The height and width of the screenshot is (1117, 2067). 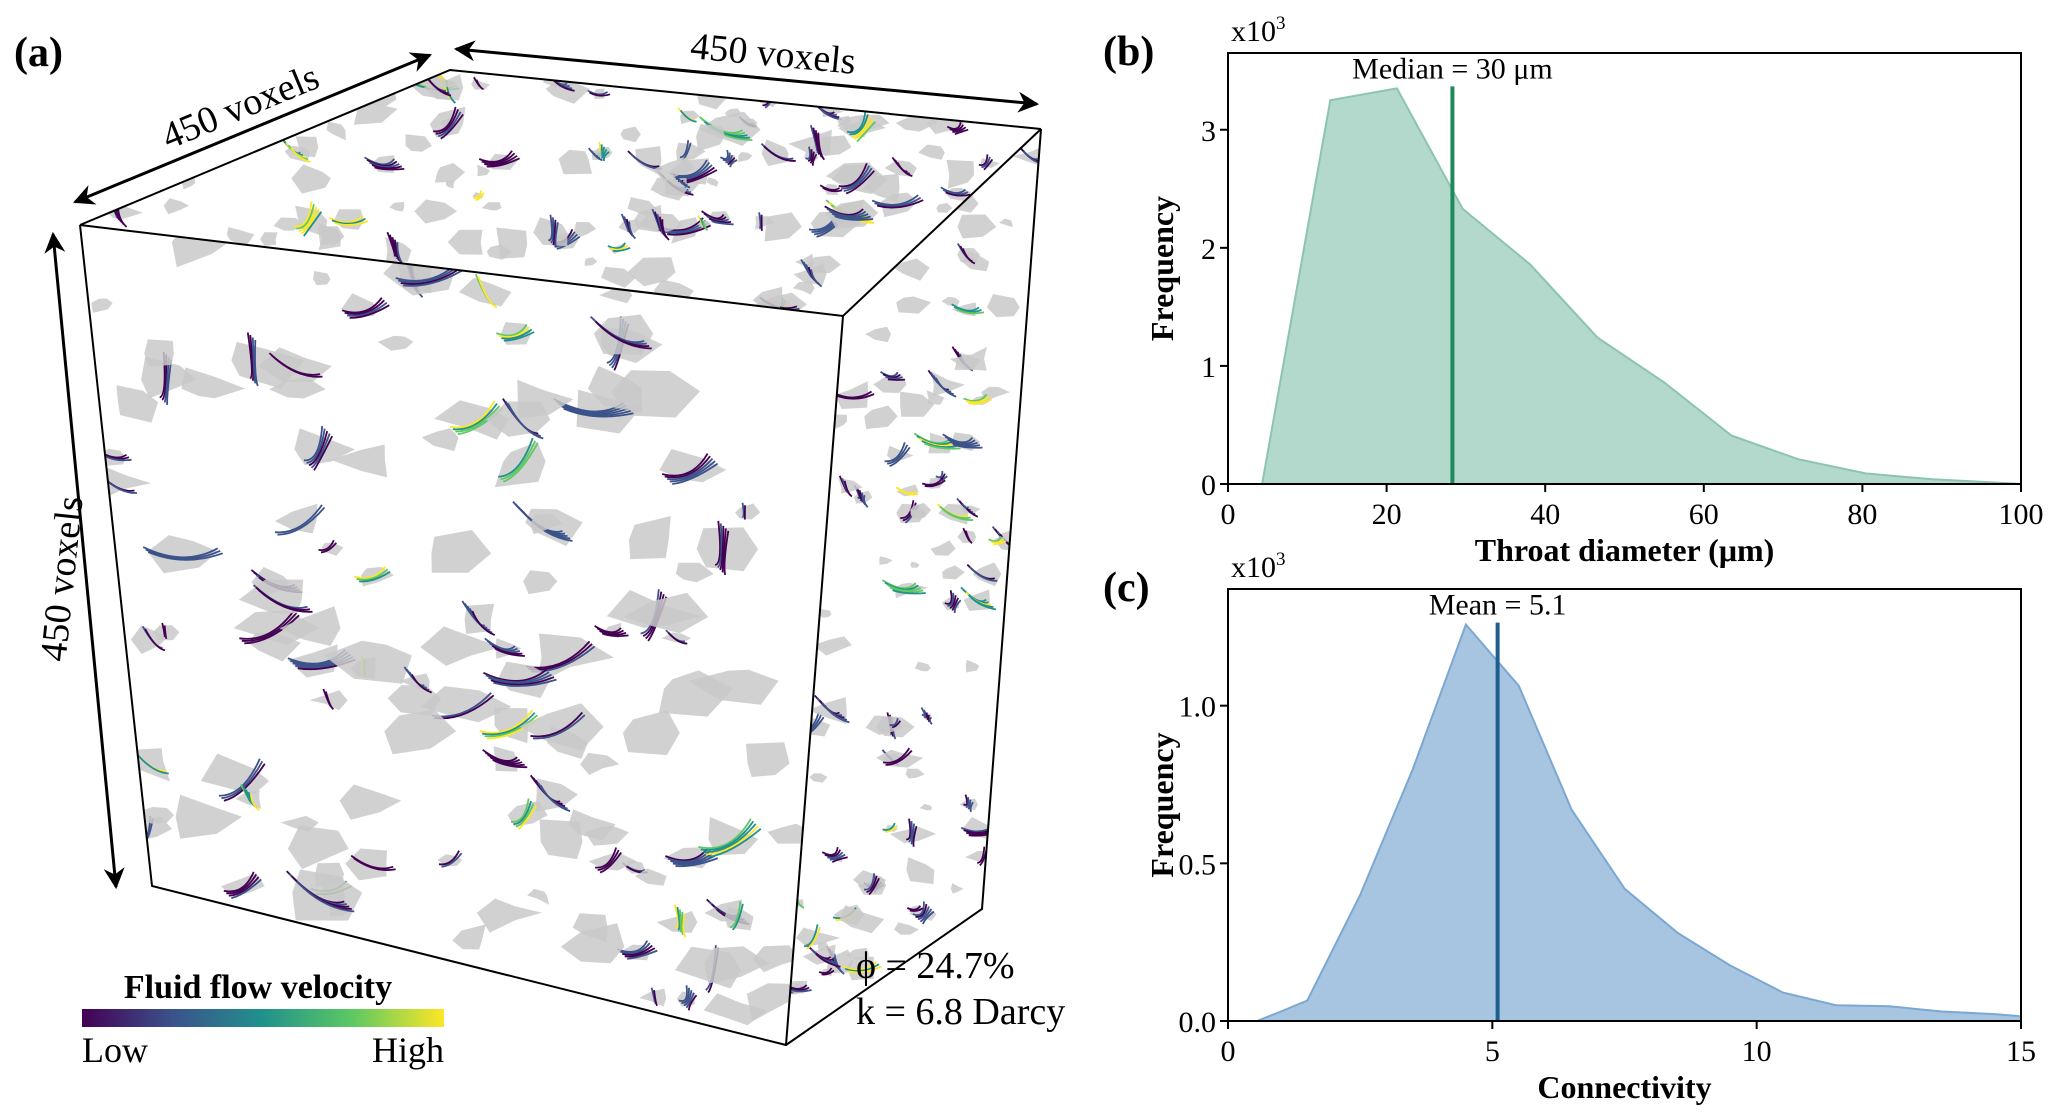 What do you see at coordinates (2021, 514) in the screenshot?
I see `x-tick-label: 100` at bounding box center [2021, 514].